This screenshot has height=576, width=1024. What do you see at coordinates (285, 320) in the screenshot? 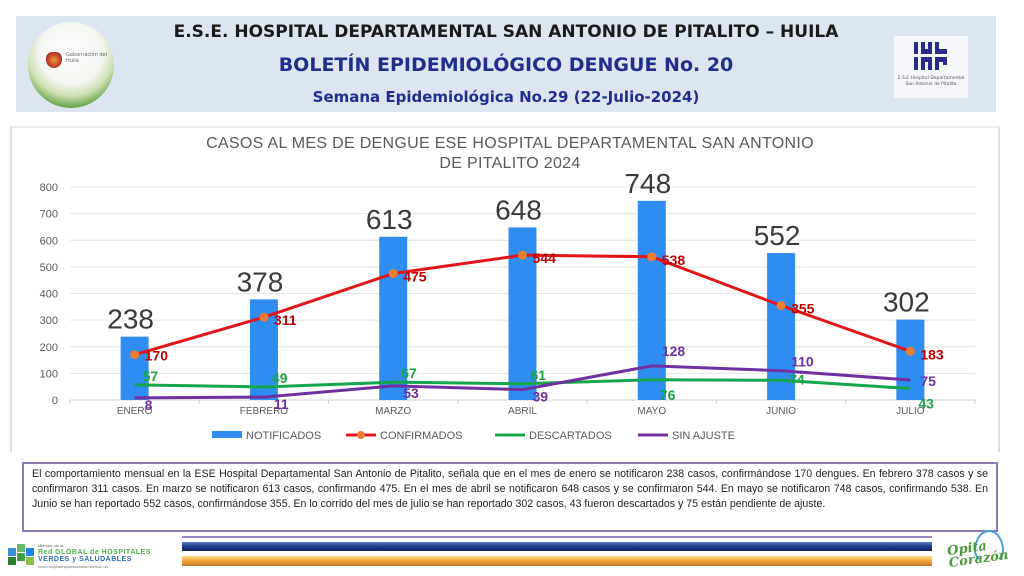
I see `confirmados-value-label: 311` at bounding box center [285, 320].